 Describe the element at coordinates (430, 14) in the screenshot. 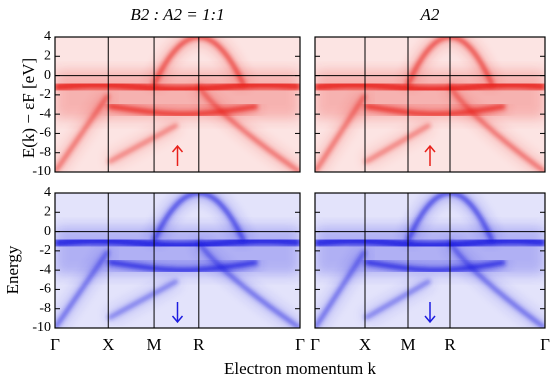

I see `panel-title: A2` at that location.